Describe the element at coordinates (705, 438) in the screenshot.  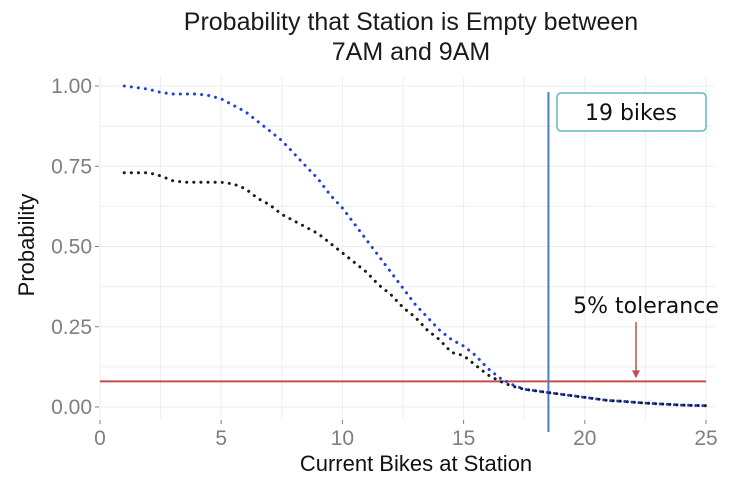
I see `x-tick-label: 25` at that location.